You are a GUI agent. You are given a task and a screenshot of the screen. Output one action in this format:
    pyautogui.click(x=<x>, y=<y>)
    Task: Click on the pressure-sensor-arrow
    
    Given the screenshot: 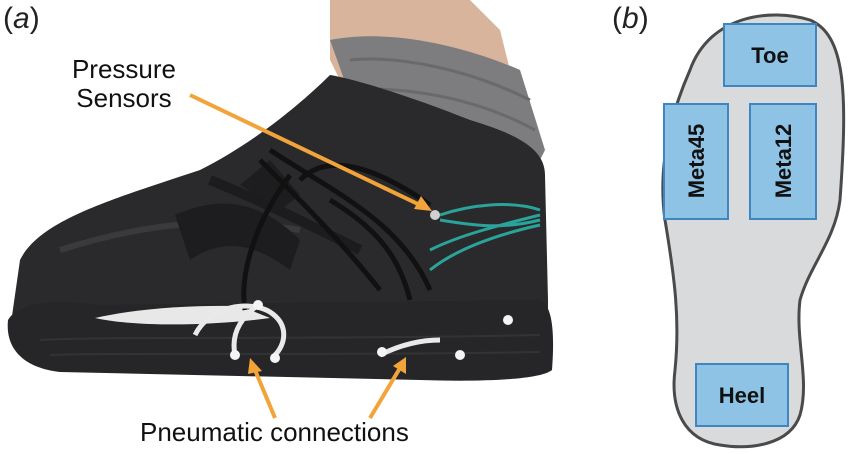 What is the action you would take?
    pyautogui.click(x=305, y=150)
    